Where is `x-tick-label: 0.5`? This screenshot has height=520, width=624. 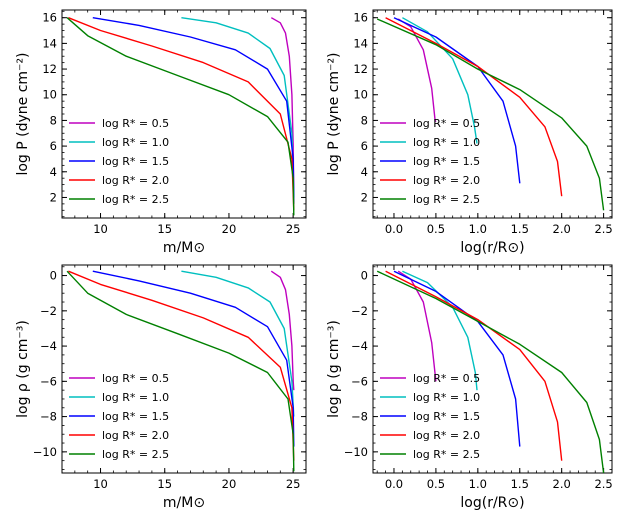
x-tick-label: 0.5 is located at coordinates (436, 229).